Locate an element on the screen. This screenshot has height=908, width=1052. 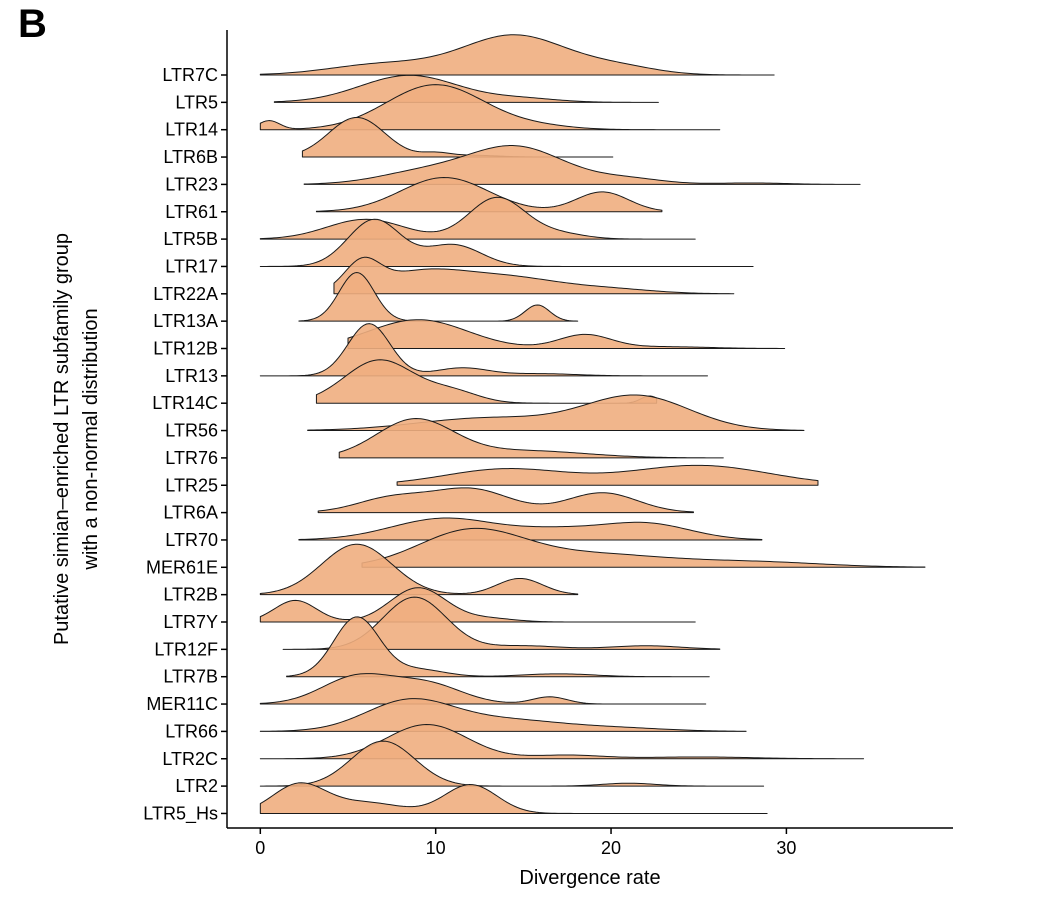
y-tick-label: LTR66 is located at coordinates (191, 731).